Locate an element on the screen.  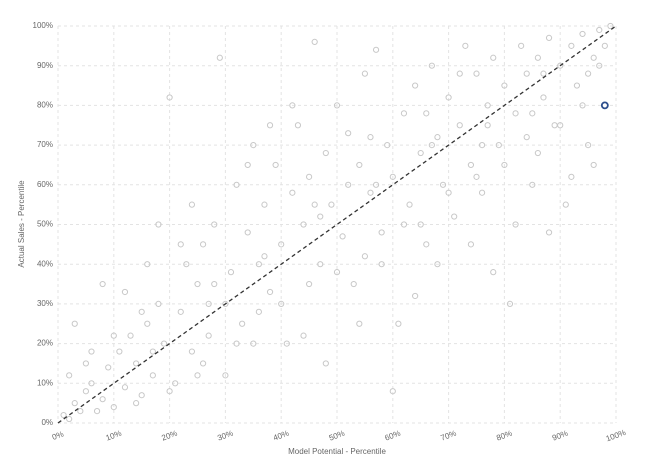
y-axis-title: Actual Sales - Percentile is located at coordinates (21, 224).